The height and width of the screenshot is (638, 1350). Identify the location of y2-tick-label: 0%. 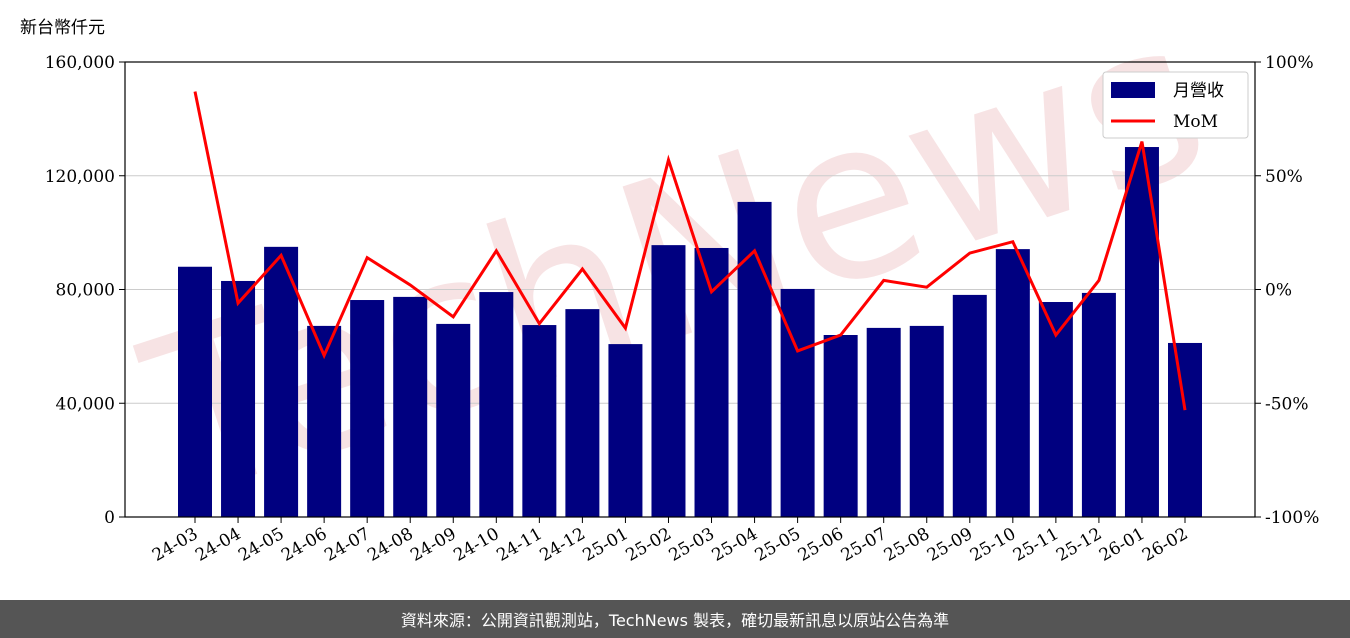
(1278, 291).